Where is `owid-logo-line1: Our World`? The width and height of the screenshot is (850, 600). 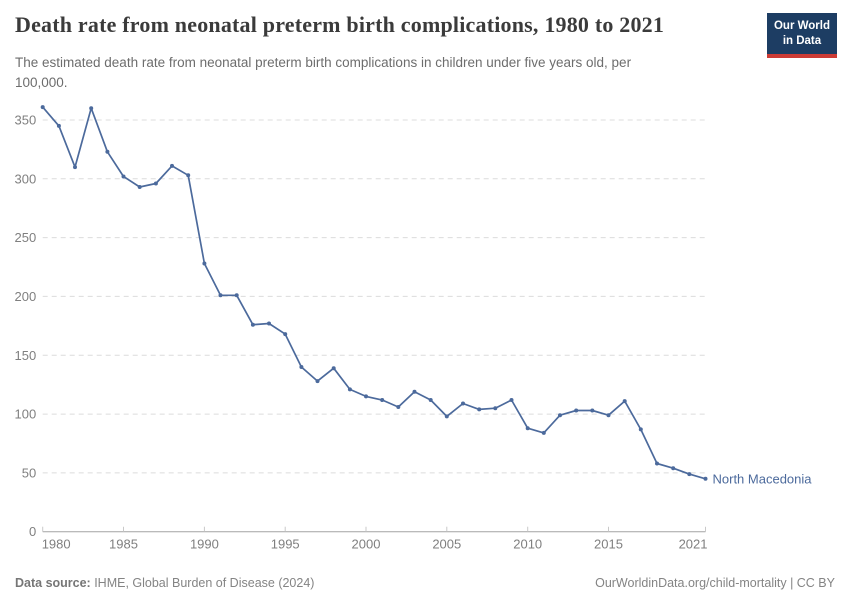
owid-logo-line1: Our World is located at coordinates (801, 26).